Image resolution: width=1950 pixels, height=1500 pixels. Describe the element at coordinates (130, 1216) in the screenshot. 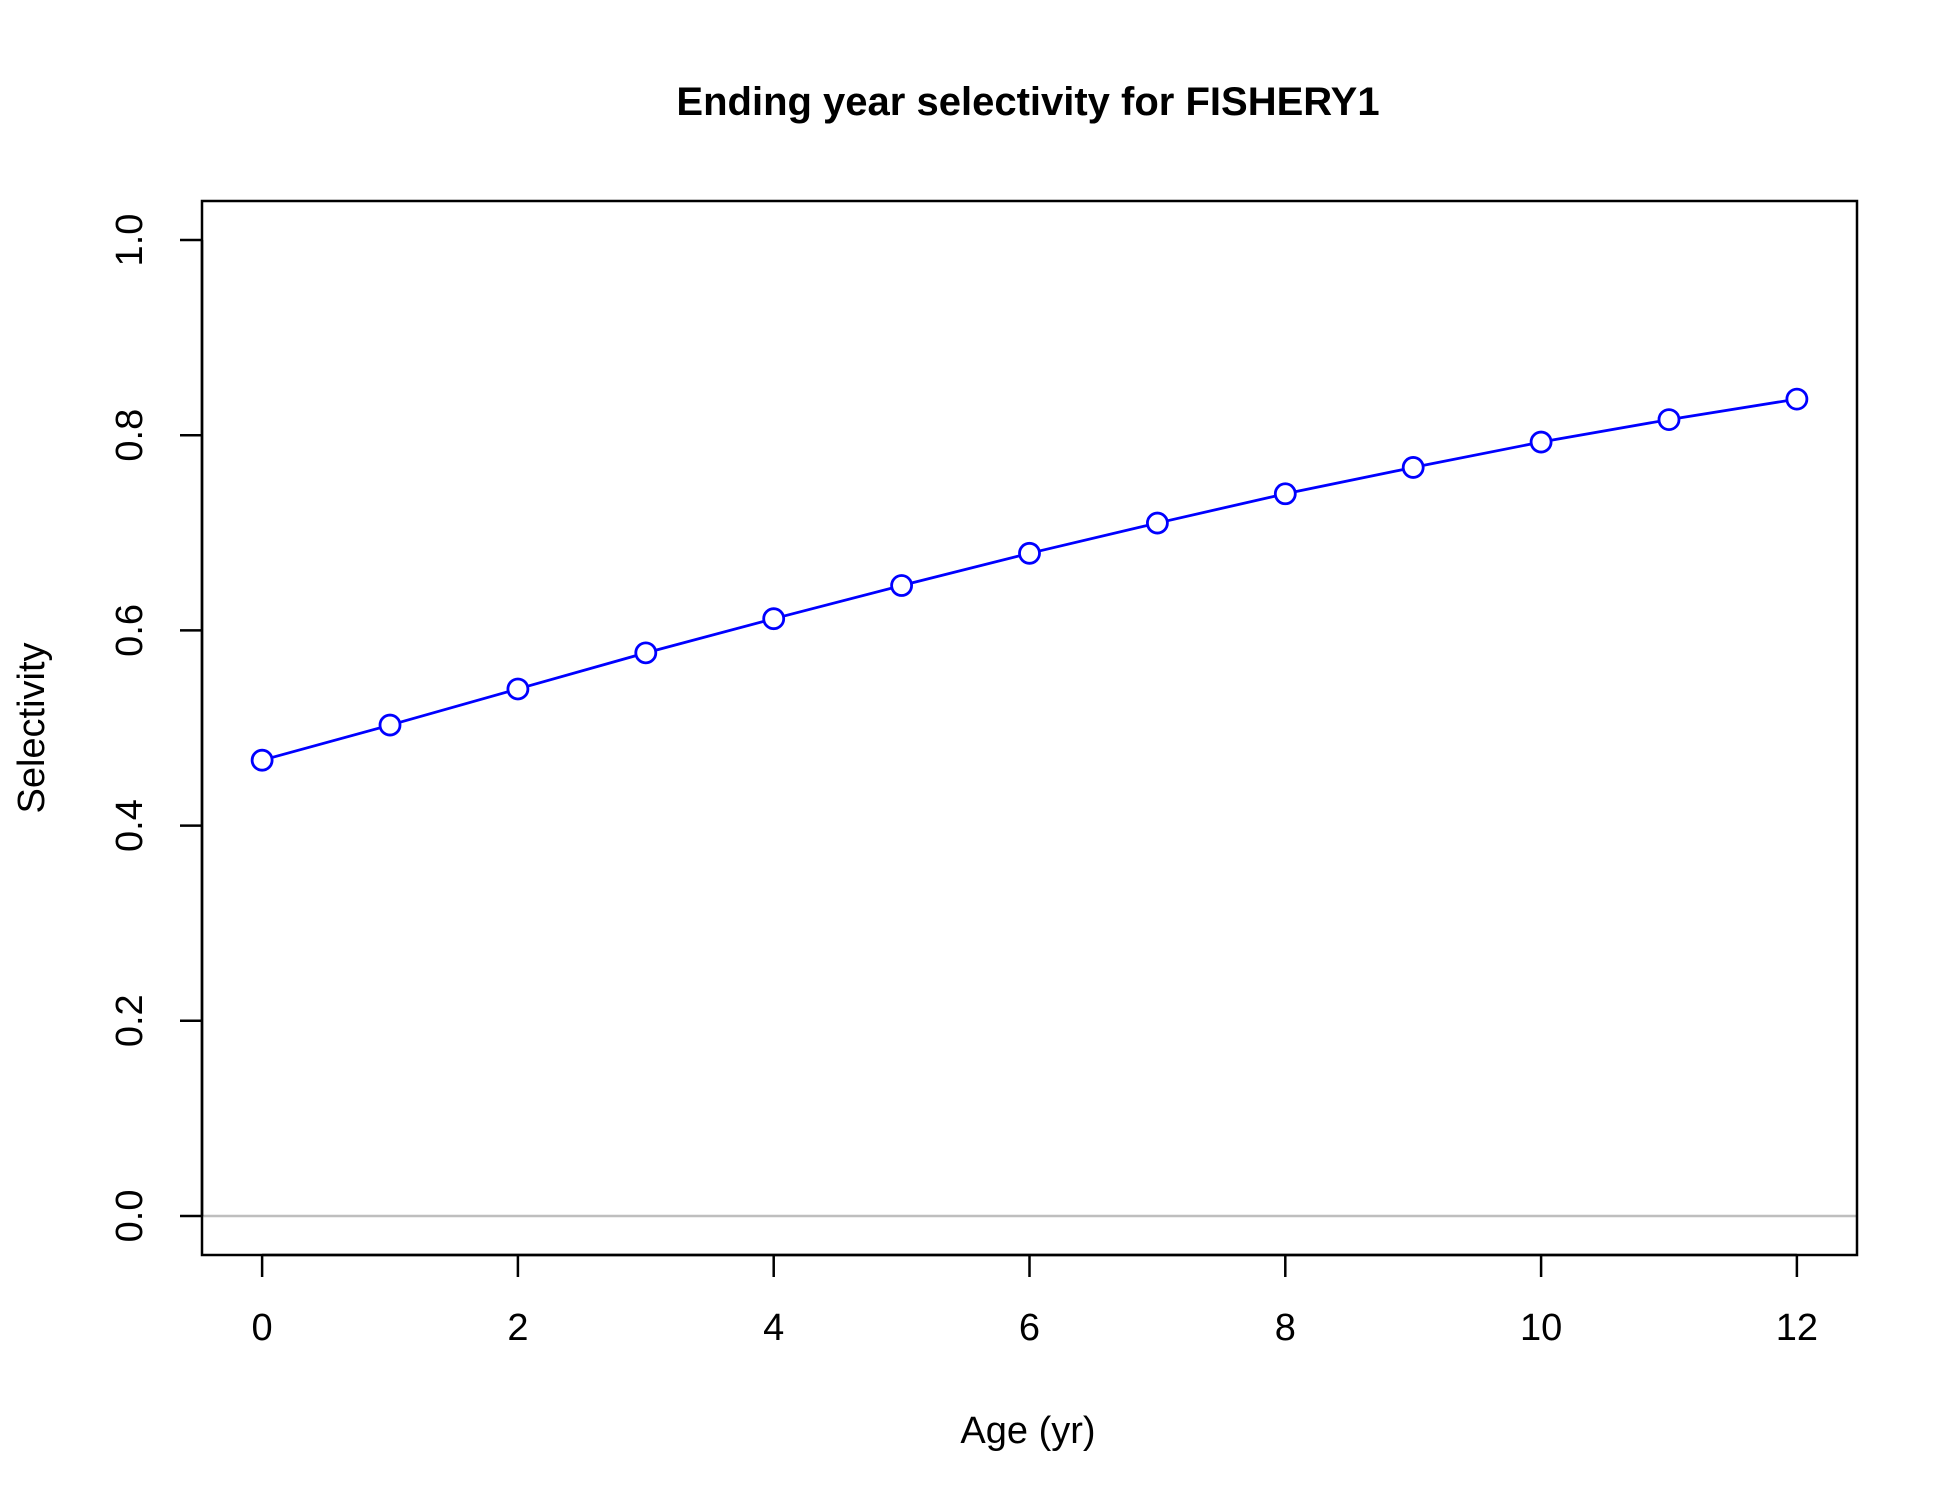

I see `y-tick-label: 0.0` at that location.